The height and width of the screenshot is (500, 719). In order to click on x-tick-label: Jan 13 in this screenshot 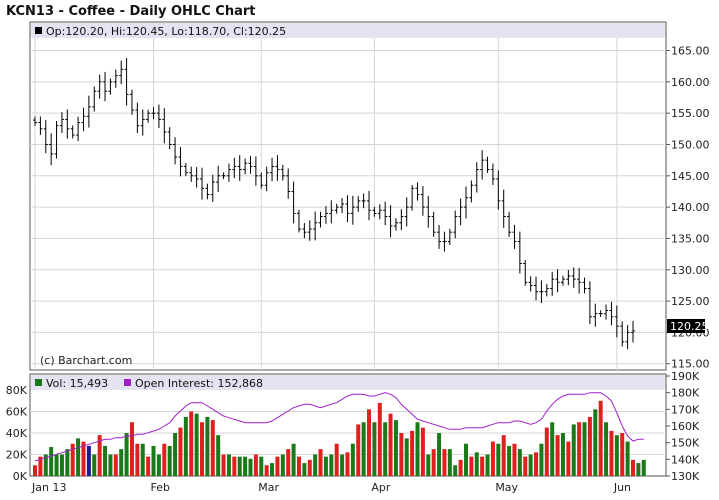, I will do `click(48, 487)`.